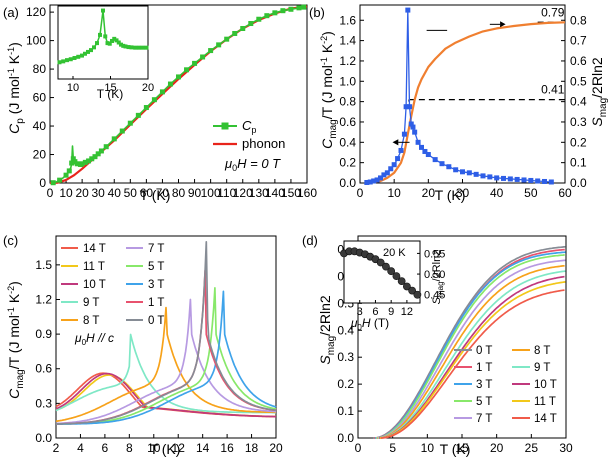  What do you see at coordinates (105, 53) in the screenshot?
I see `panel-a-inset: T (K) 10 15 20` at bounding box center [105, 53].